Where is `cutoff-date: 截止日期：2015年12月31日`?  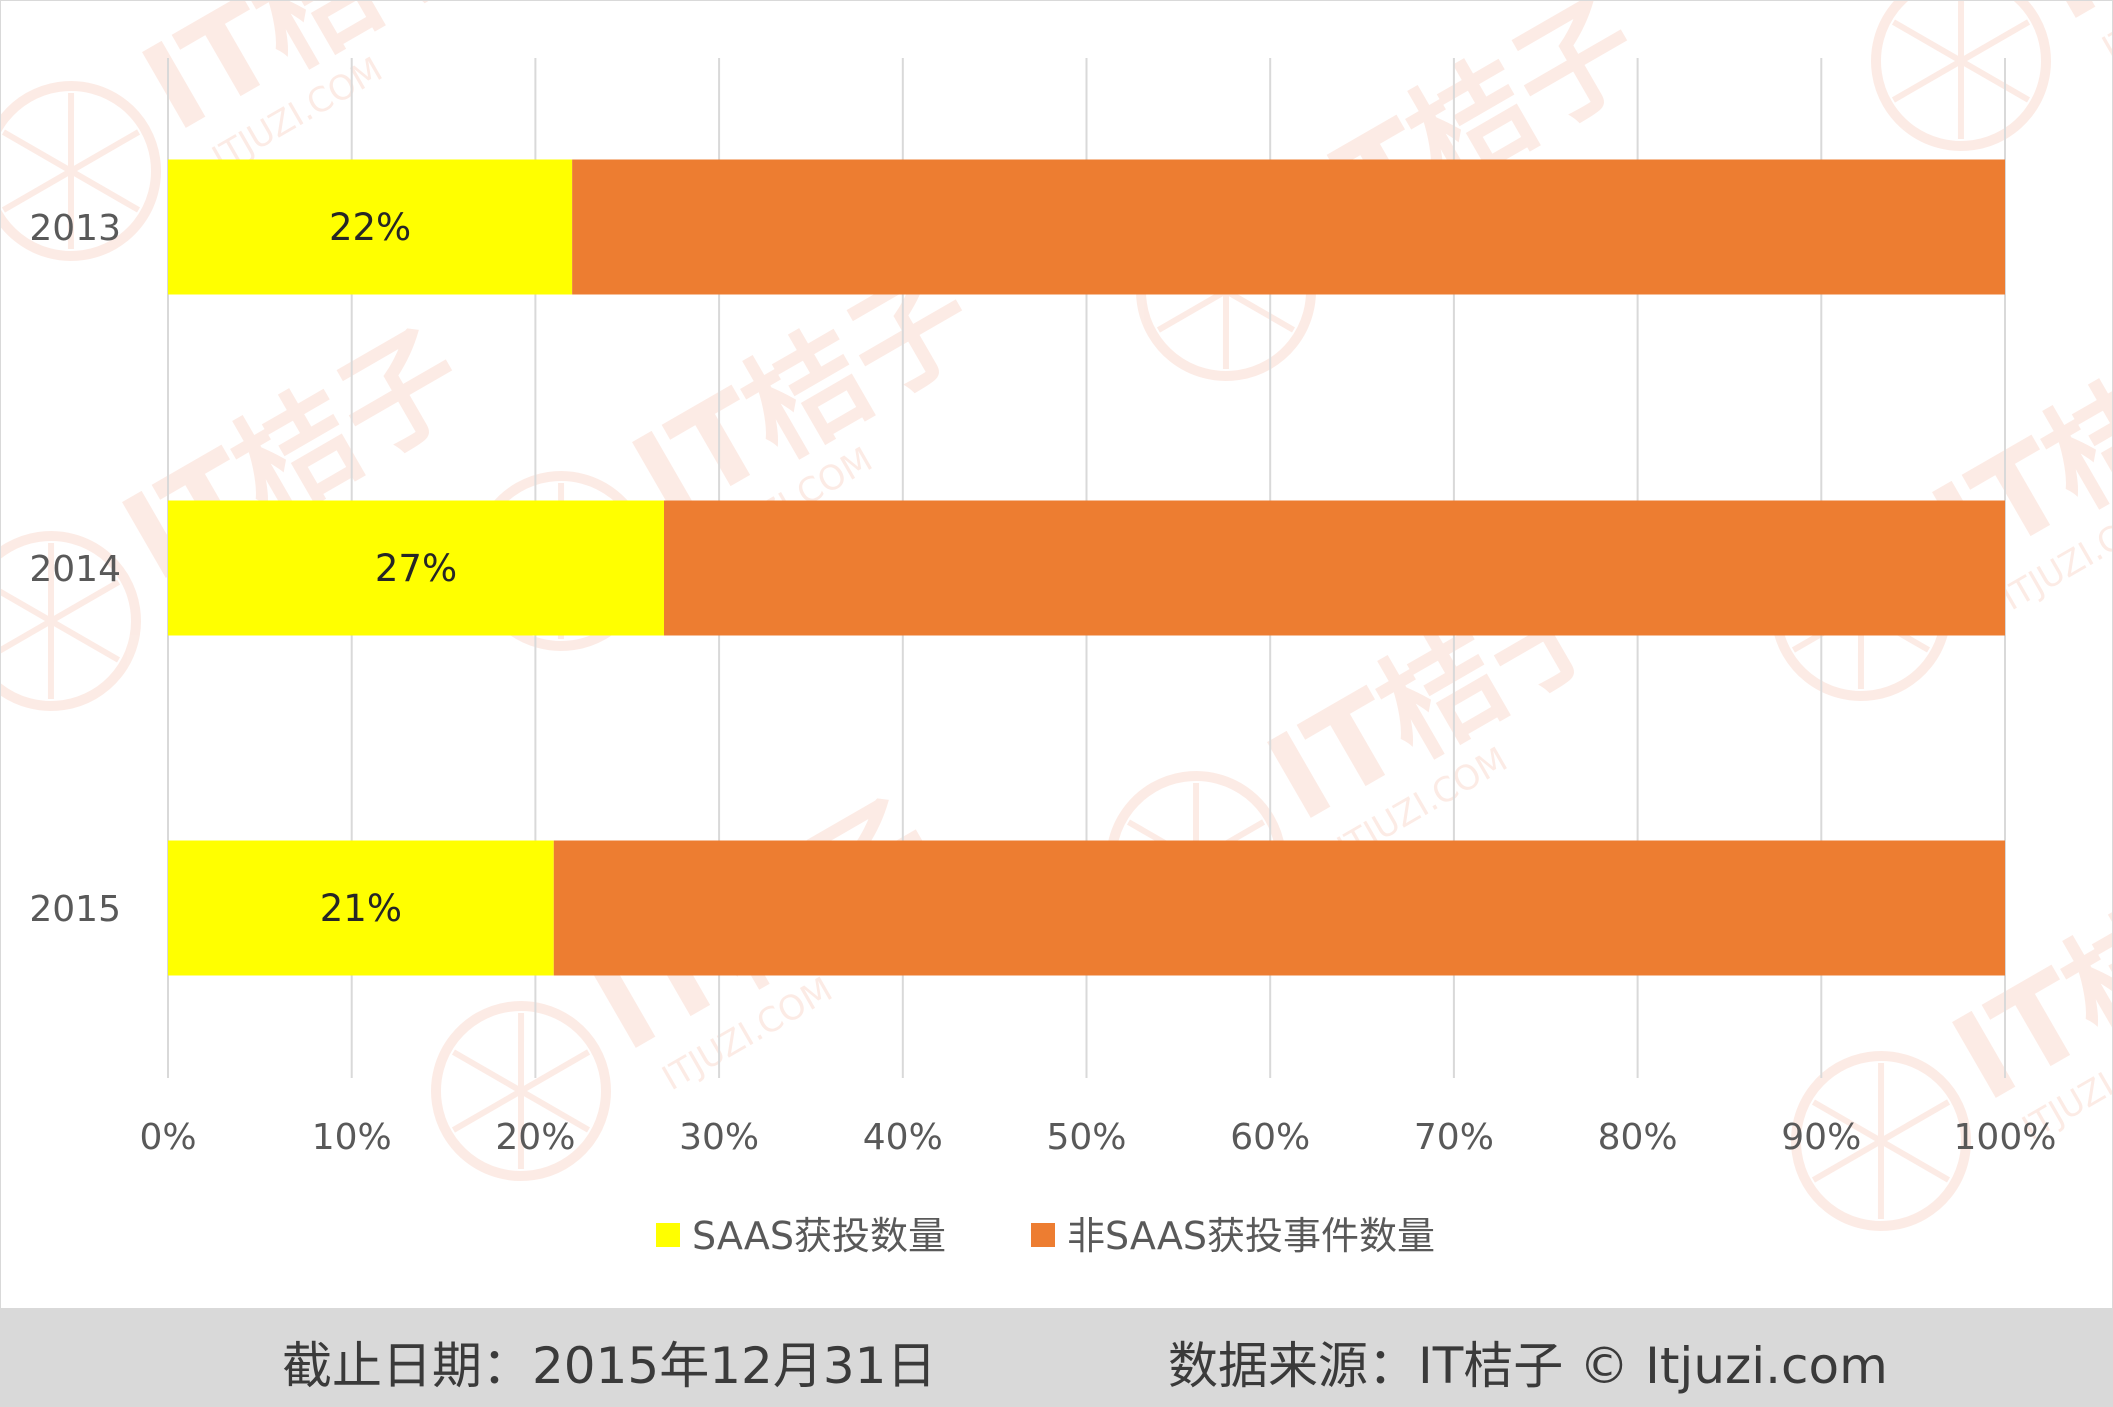 cutoff-date: 截止日期：2015年12月31日 is located at coordinates (609, 1366).